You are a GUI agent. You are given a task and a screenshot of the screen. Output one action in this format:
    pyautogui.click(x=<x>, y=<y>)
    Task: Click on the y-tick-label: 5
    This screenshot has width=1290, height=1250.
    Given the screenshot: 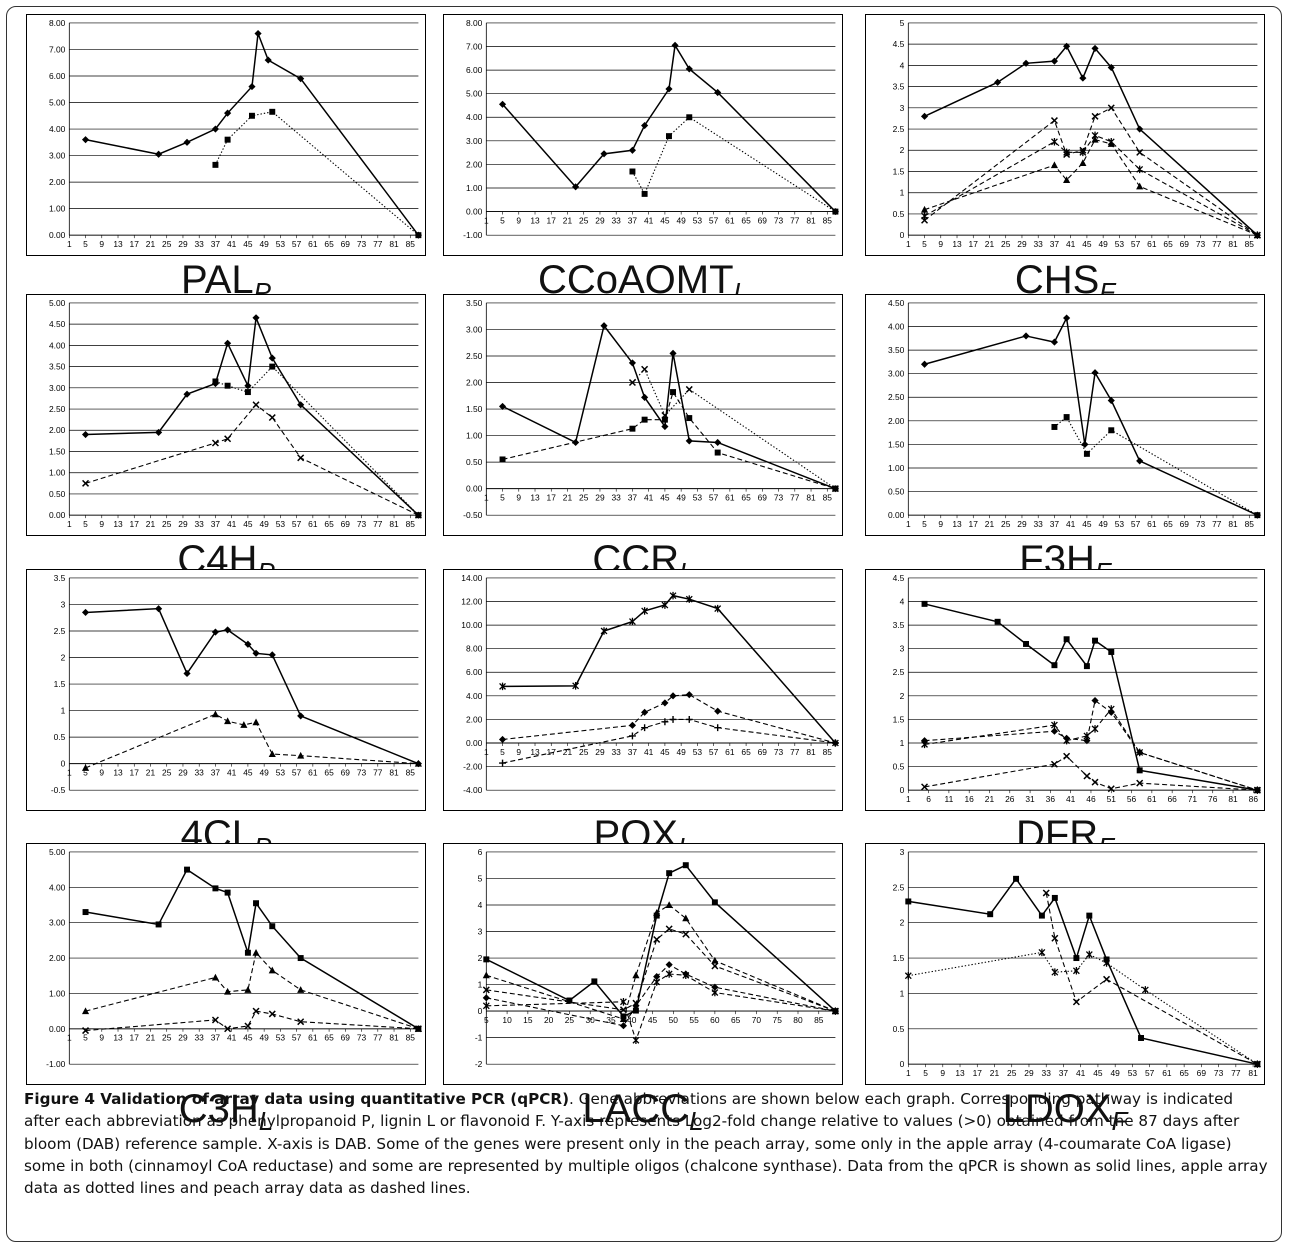 What is the action you would take?
    pyautogui.click(x=480, y=878)
    